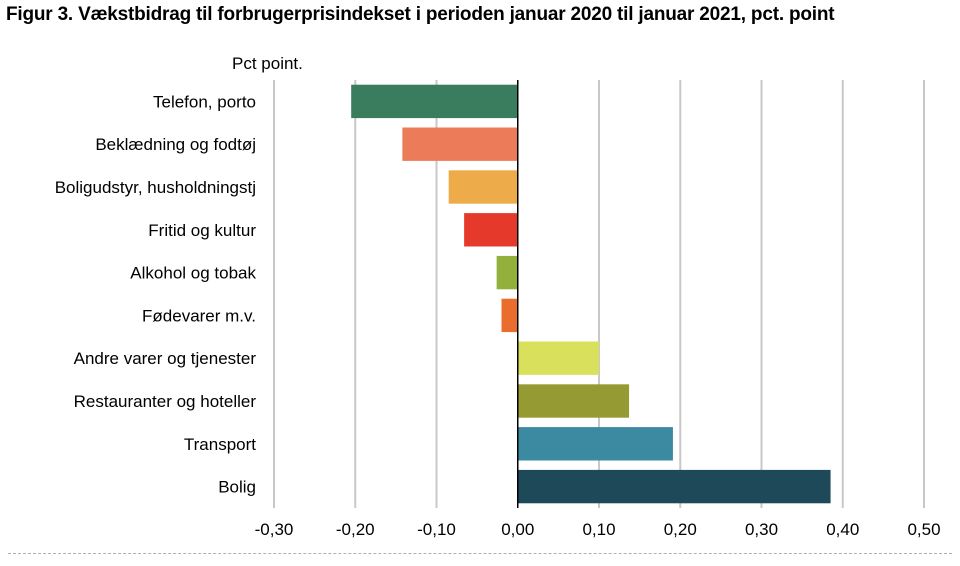  What do you see at coordinates (517, 529) in the screenshot?
I see `x-tick-label: 0,00` at bounding box center [517, 529].